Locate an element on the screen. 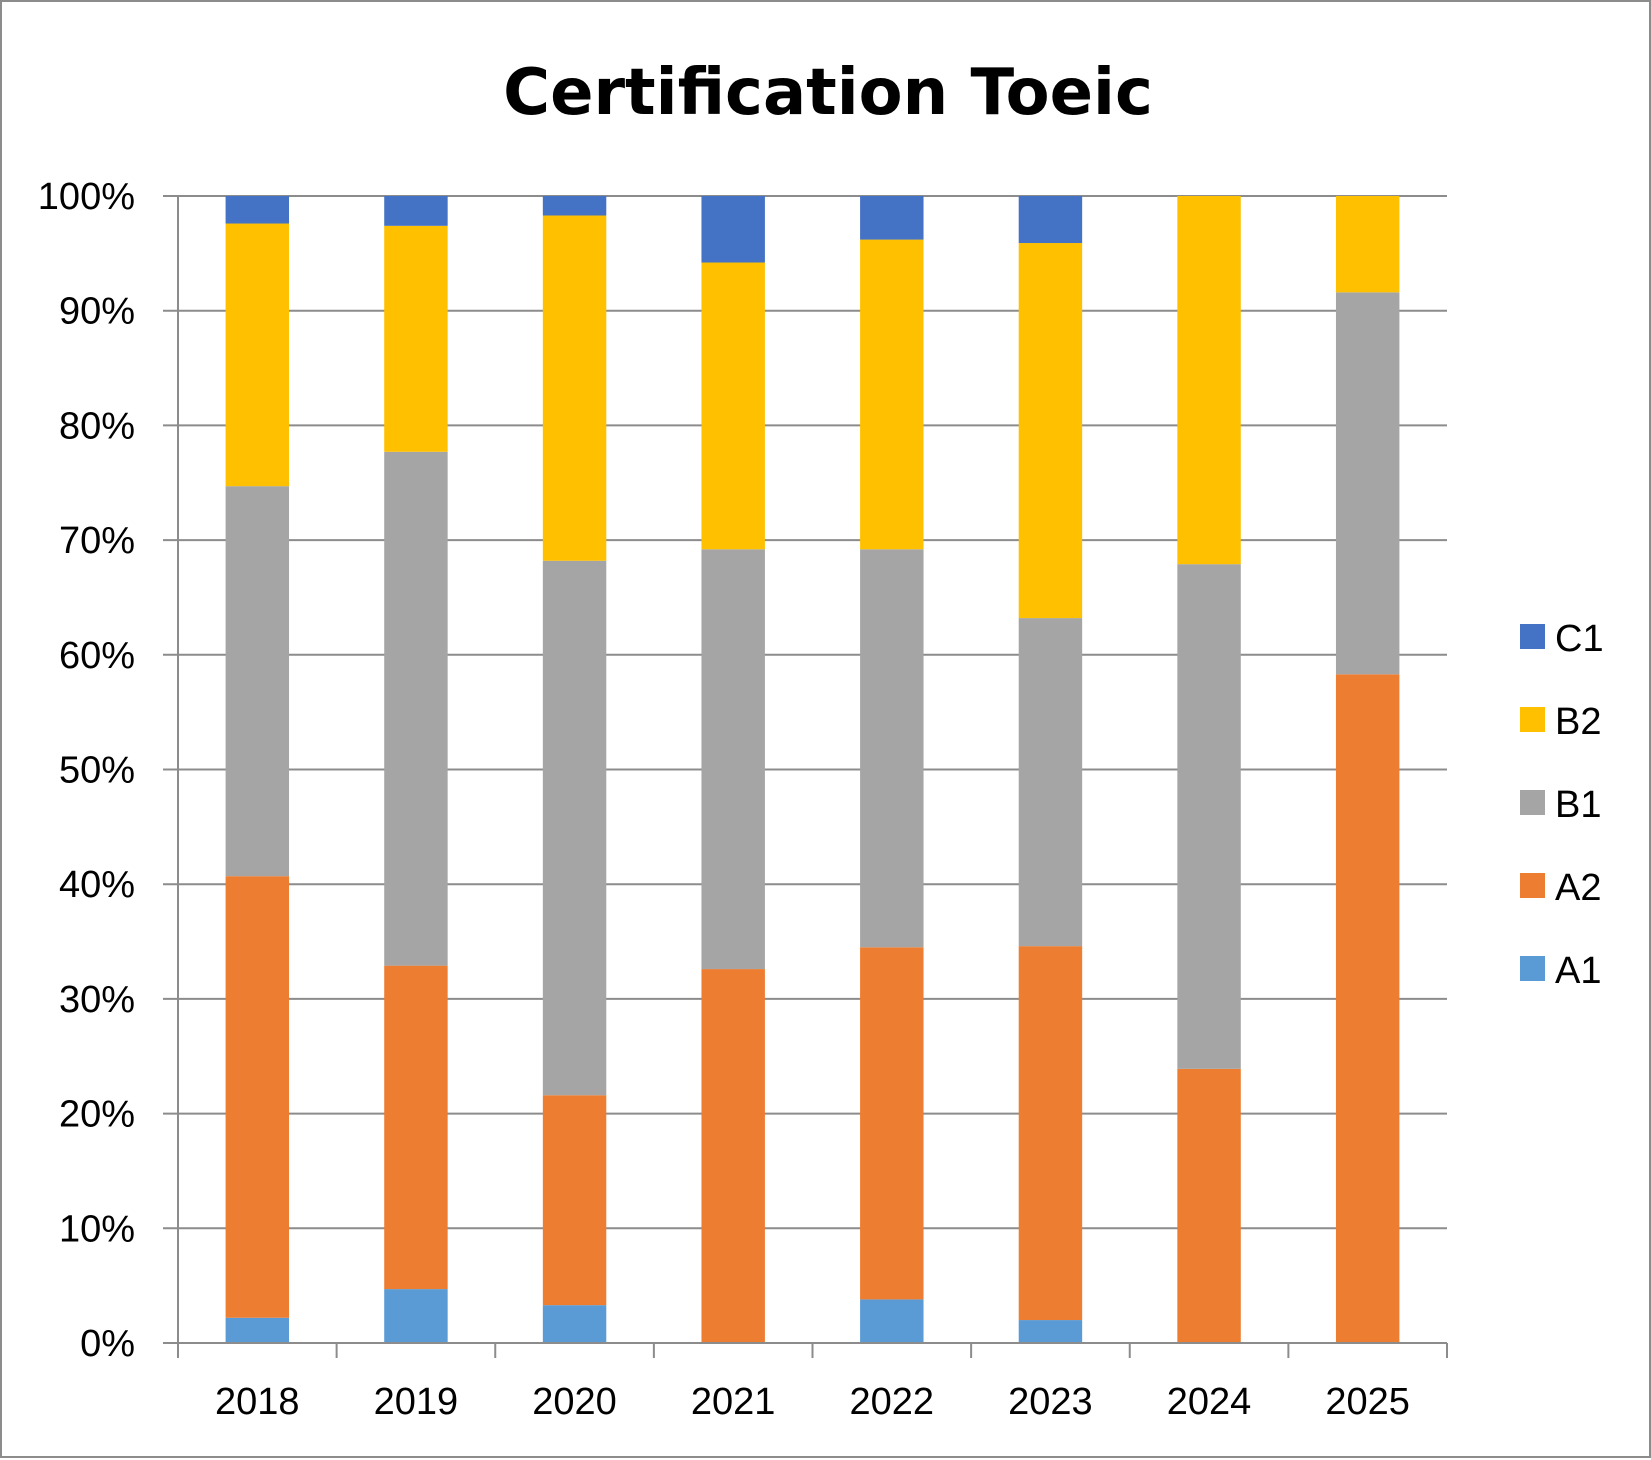 This screenshot has width=1651, height=1460. bar-segment-c1-2019 is located at coordinates (416, 211).